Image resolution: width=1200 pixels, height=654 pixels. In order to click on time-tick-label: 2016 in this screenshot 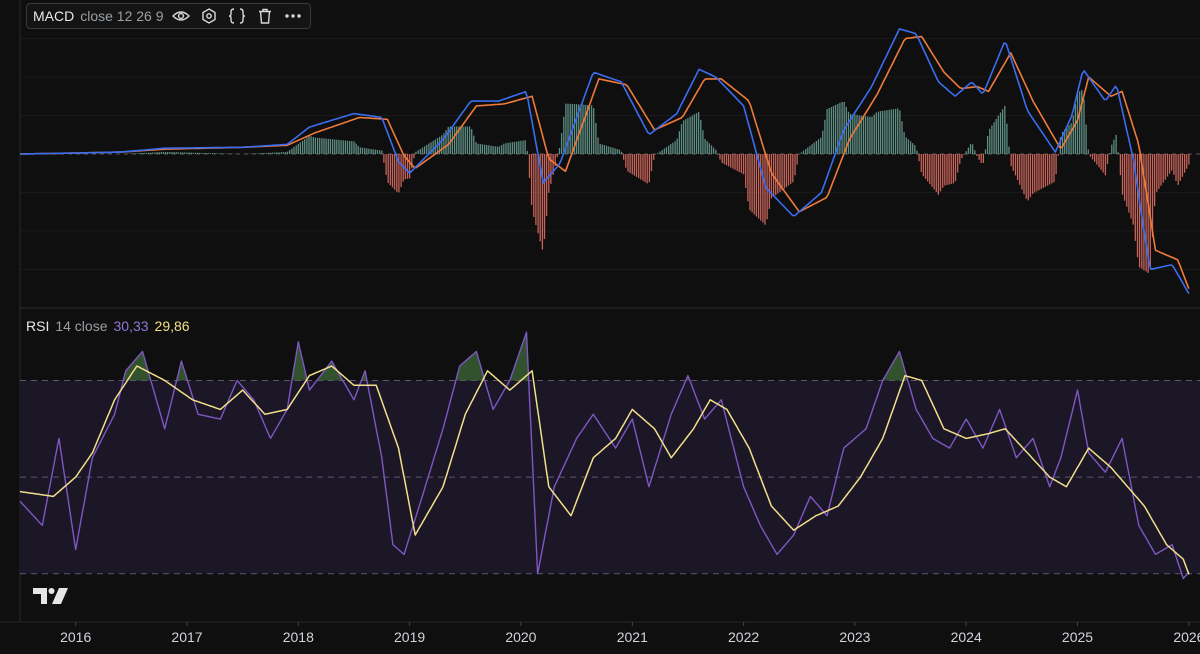, I will do `click(75, 637)`.